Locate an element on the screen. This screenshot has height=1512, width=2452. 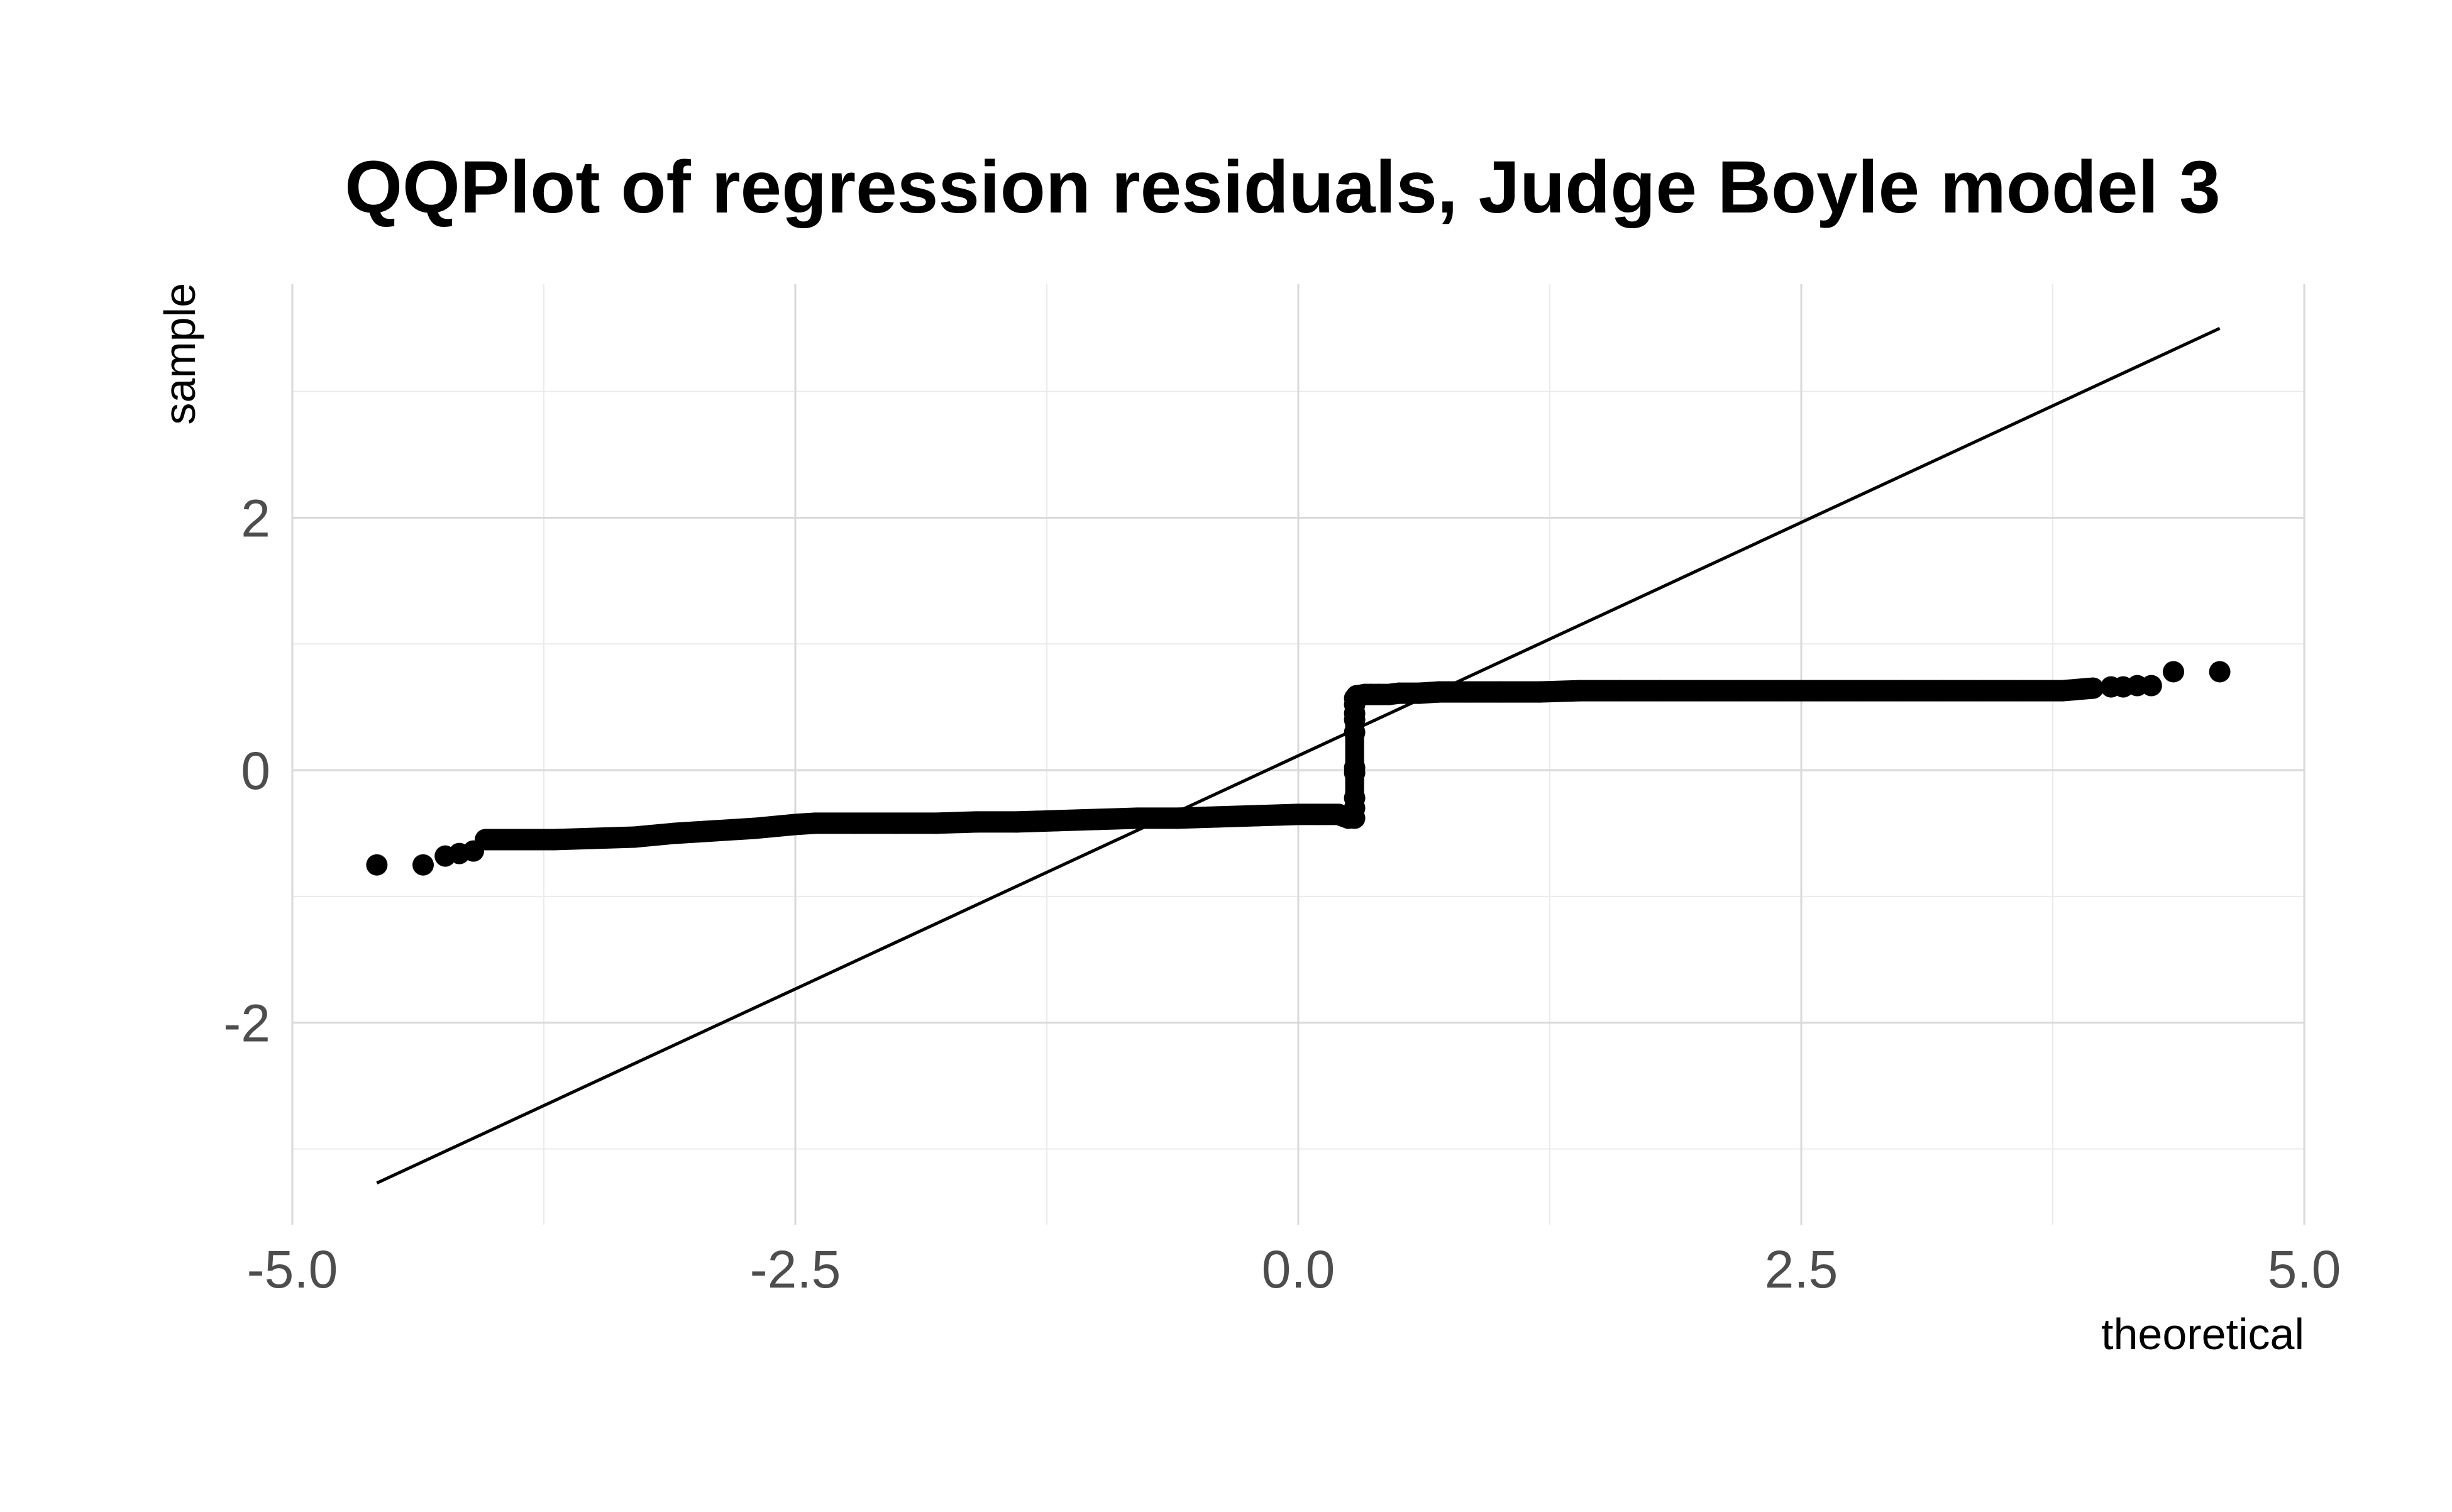
x-tick-label: 2.5 is located at coordinates (1801, 1269).